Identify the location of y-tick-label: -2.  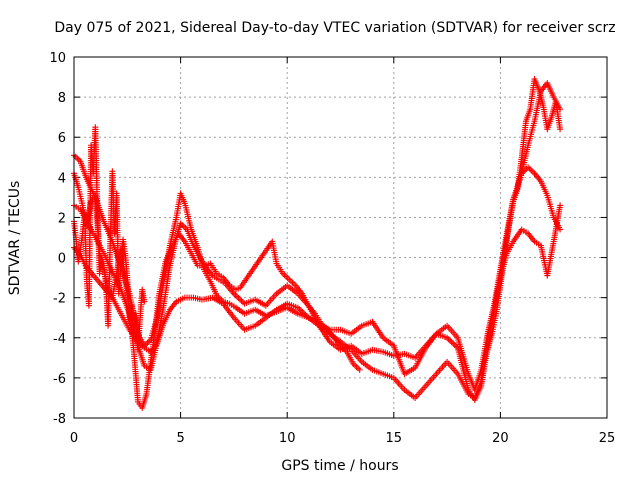
(59, 299).